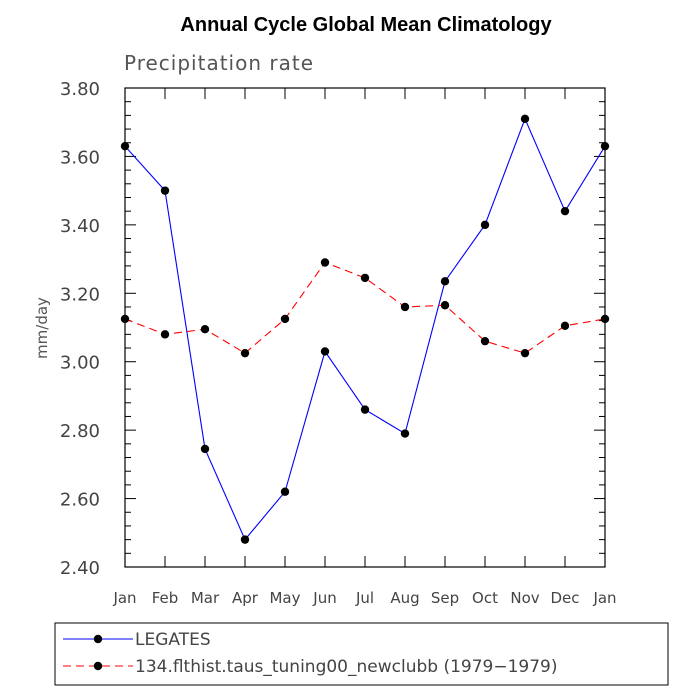 The image size is (700, 700). Describe the element at coordinates (245, 598) in the screenshot. I see `x-tick-label: Apr` at that location.